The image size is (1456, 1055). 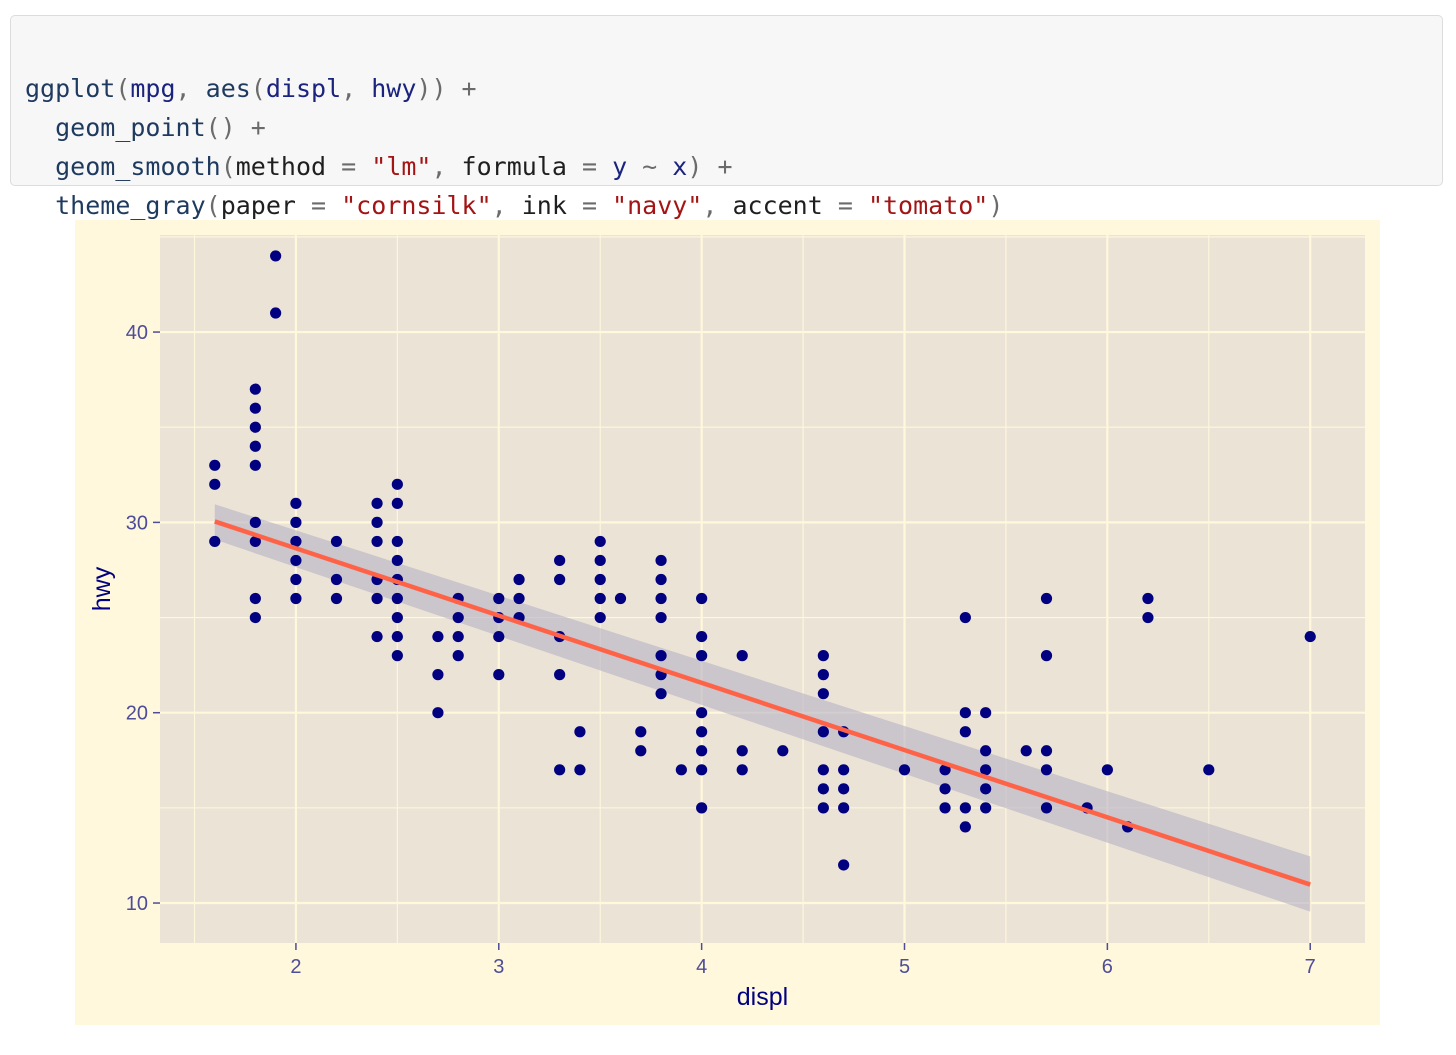 I want to click on code-paren: (), so click(x=220, y=127).